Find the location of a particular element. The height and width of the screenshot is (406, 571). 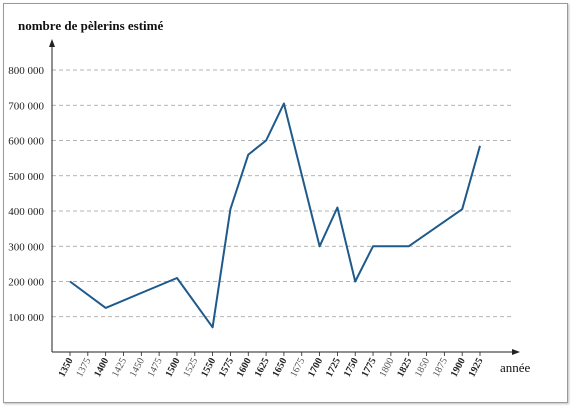

y-tick-label: 700 000 is located at coordinates (26, 106).